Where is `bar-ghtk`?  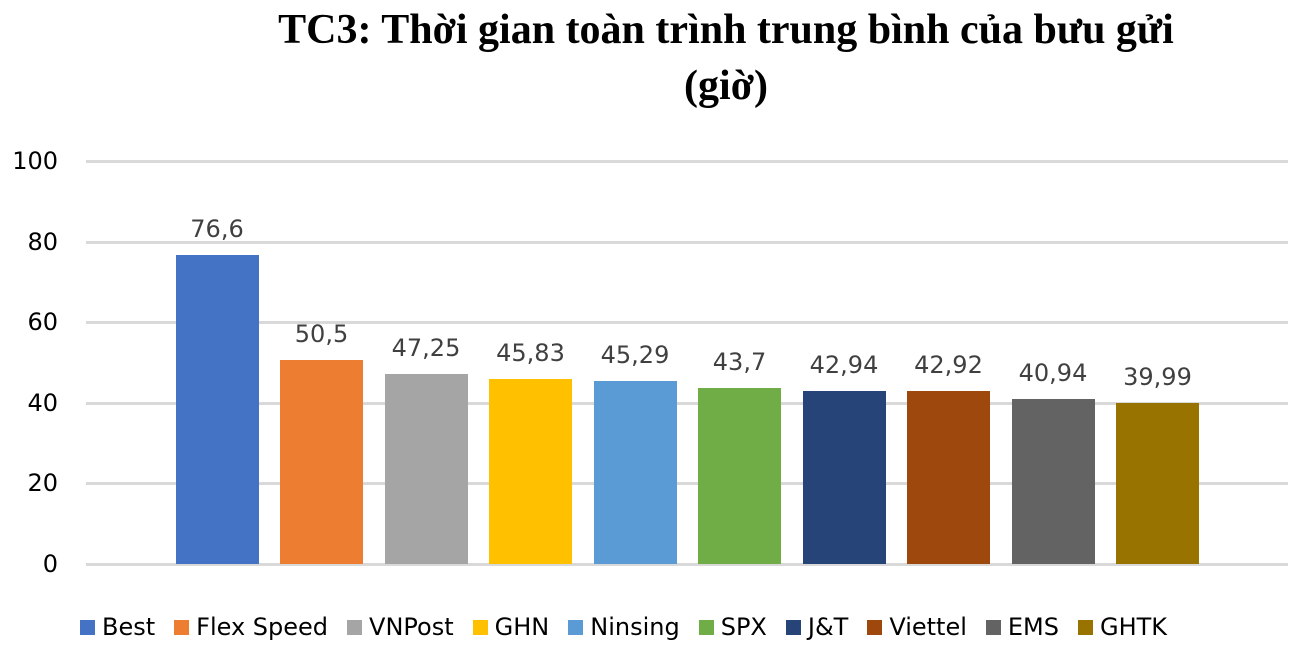
bar-ghtk is located at coordinates (1157, 483).